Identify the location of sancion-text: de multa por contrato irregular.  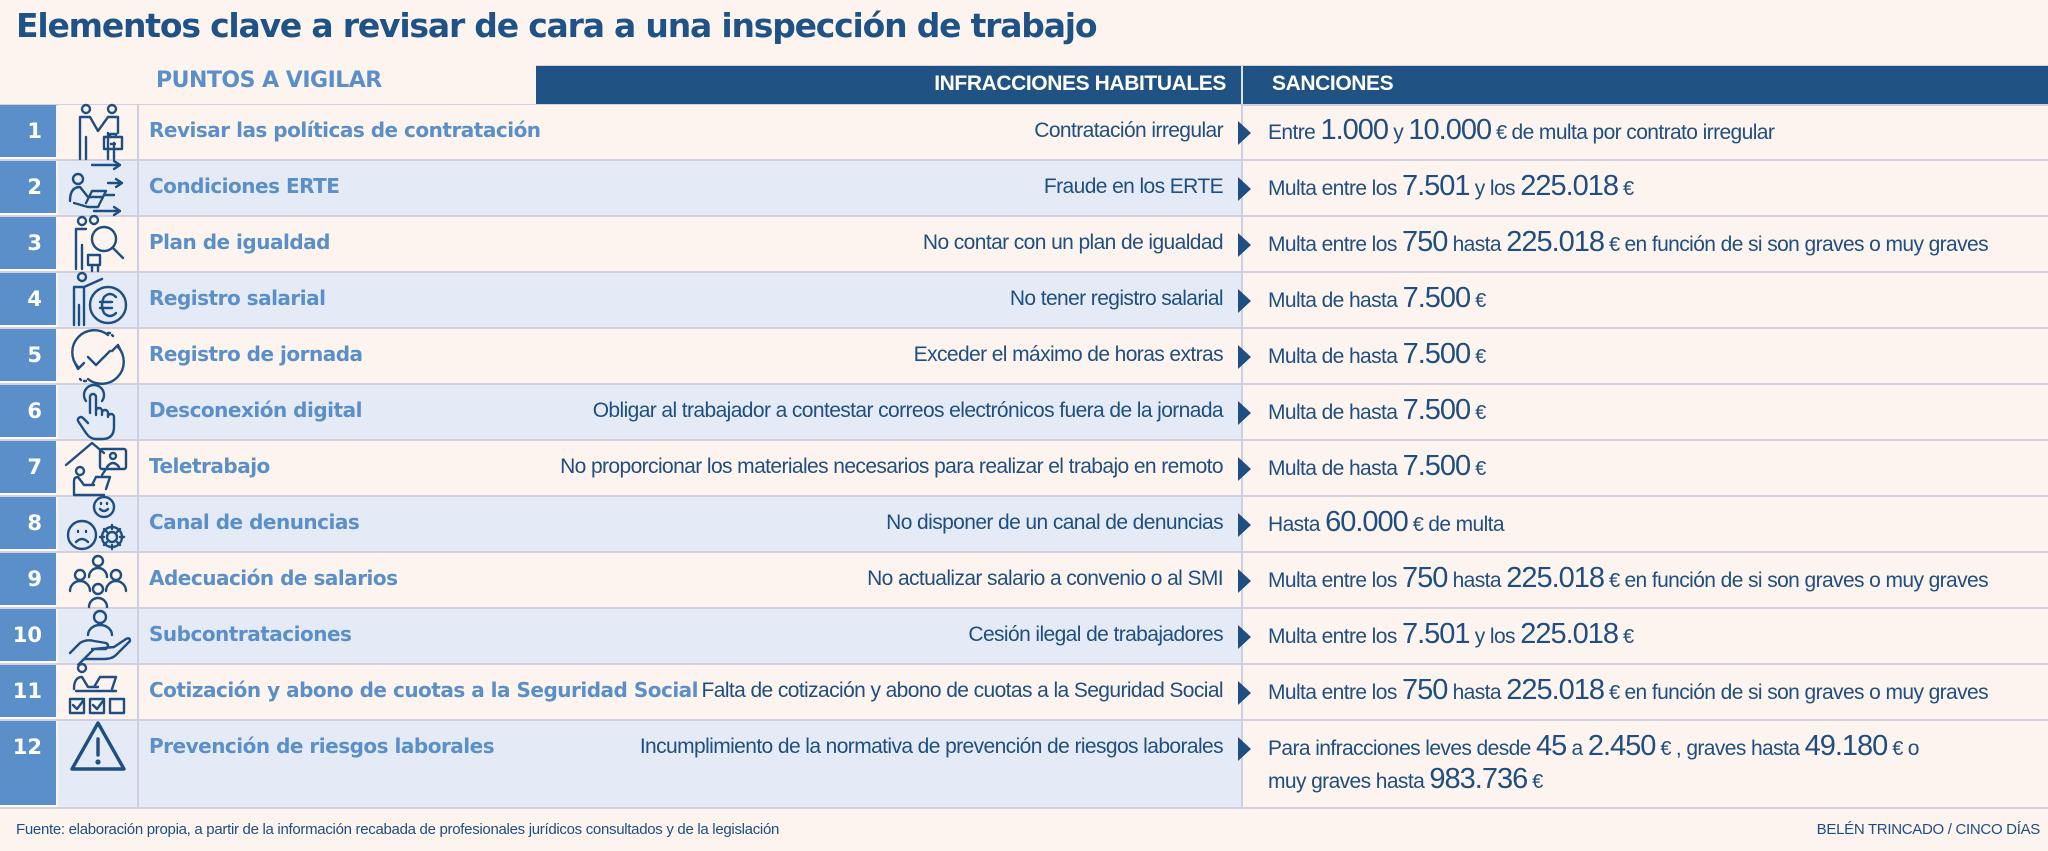
(1643, 132).